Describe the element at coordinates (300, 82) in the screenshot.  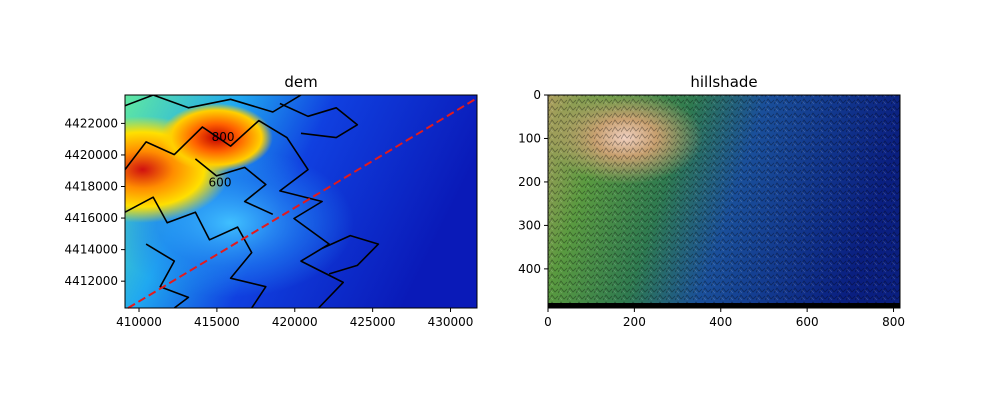
I see `dem-title: dem` at that location.